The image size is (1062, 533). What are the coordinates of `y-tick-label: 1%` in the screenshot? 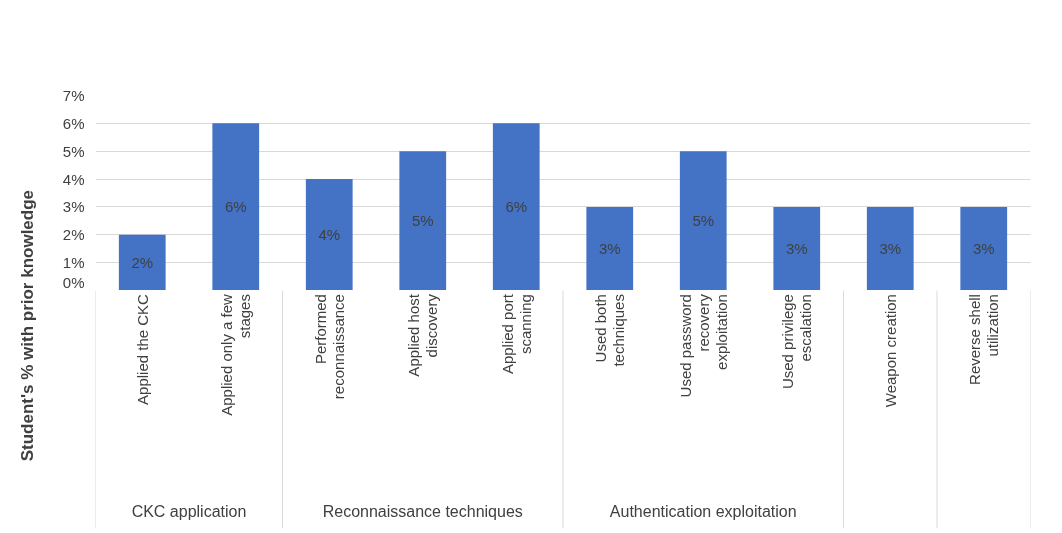 It's located at (73, 263).